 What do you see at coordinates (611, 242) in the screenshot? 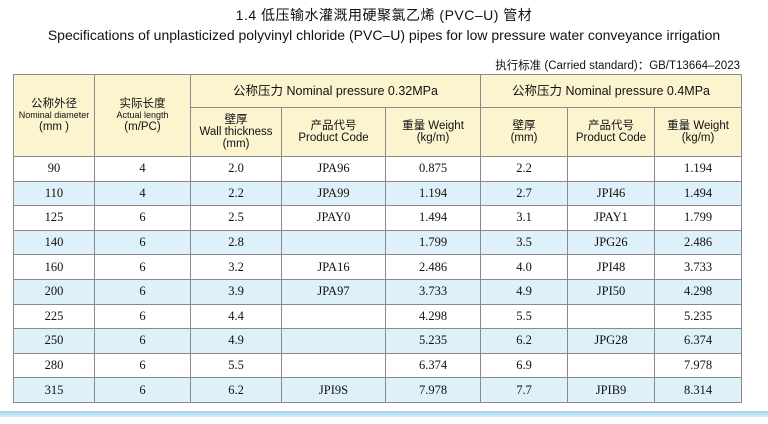
I see `cell-product-code-2: JPG26` at bounding box center [611, 242].